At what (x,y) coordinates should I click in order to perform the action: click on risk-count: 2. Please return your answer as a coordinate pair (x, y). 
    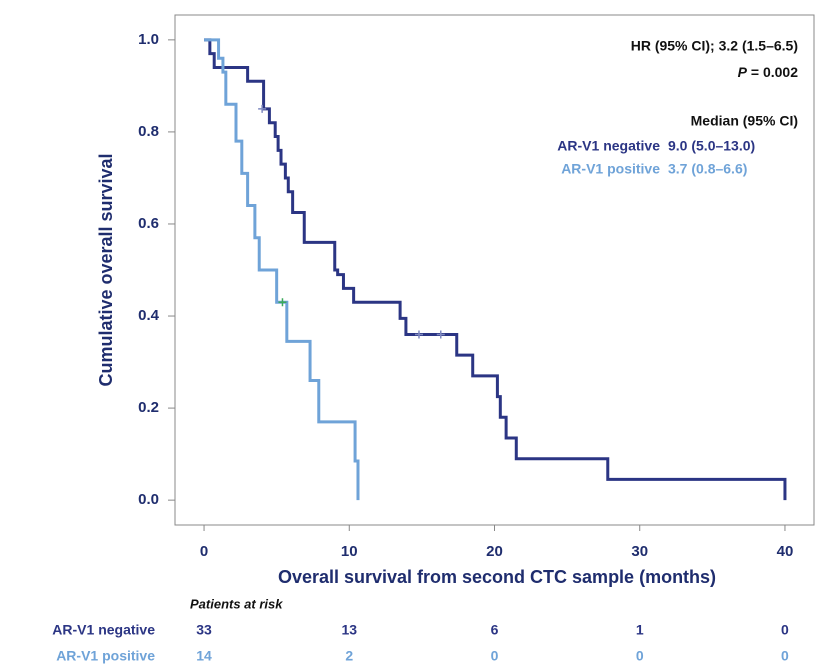
    Looking at the image, I should click on (349, 656).